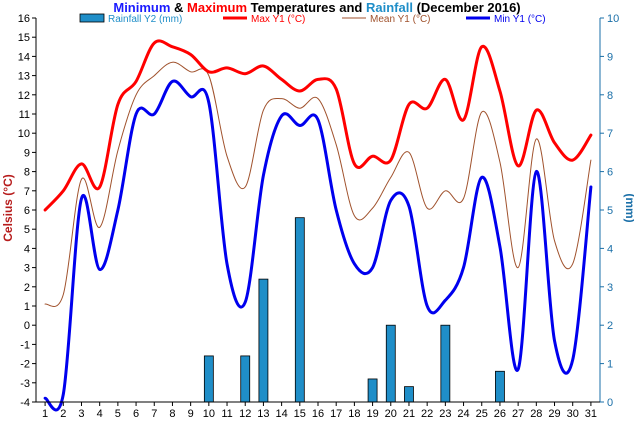 The image size is (634, 421). What do you see at coordinates (610, 249) in the screenshot?
I see `y2-tick-label: 4` at bounding box center [610, 249].